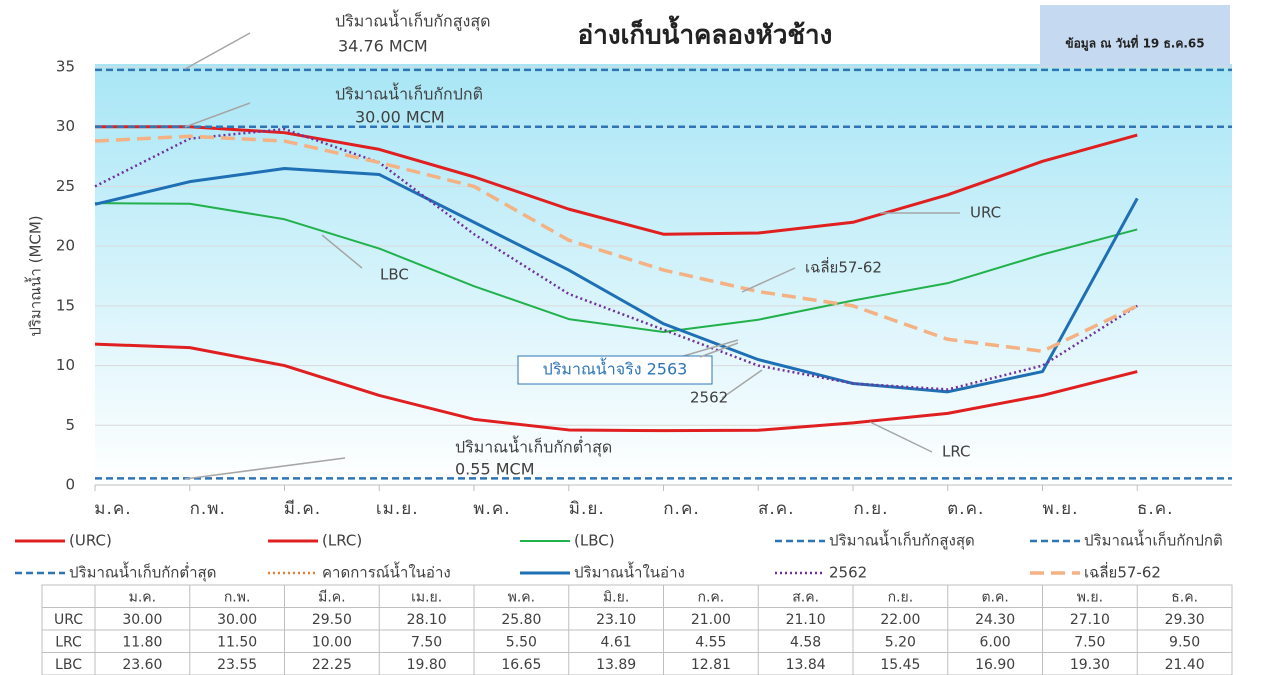 The image size is (1270, 675). Describe the element at coordinates (143, 597) in the screenshot. I see `table-header: ม.ค.` at that location.